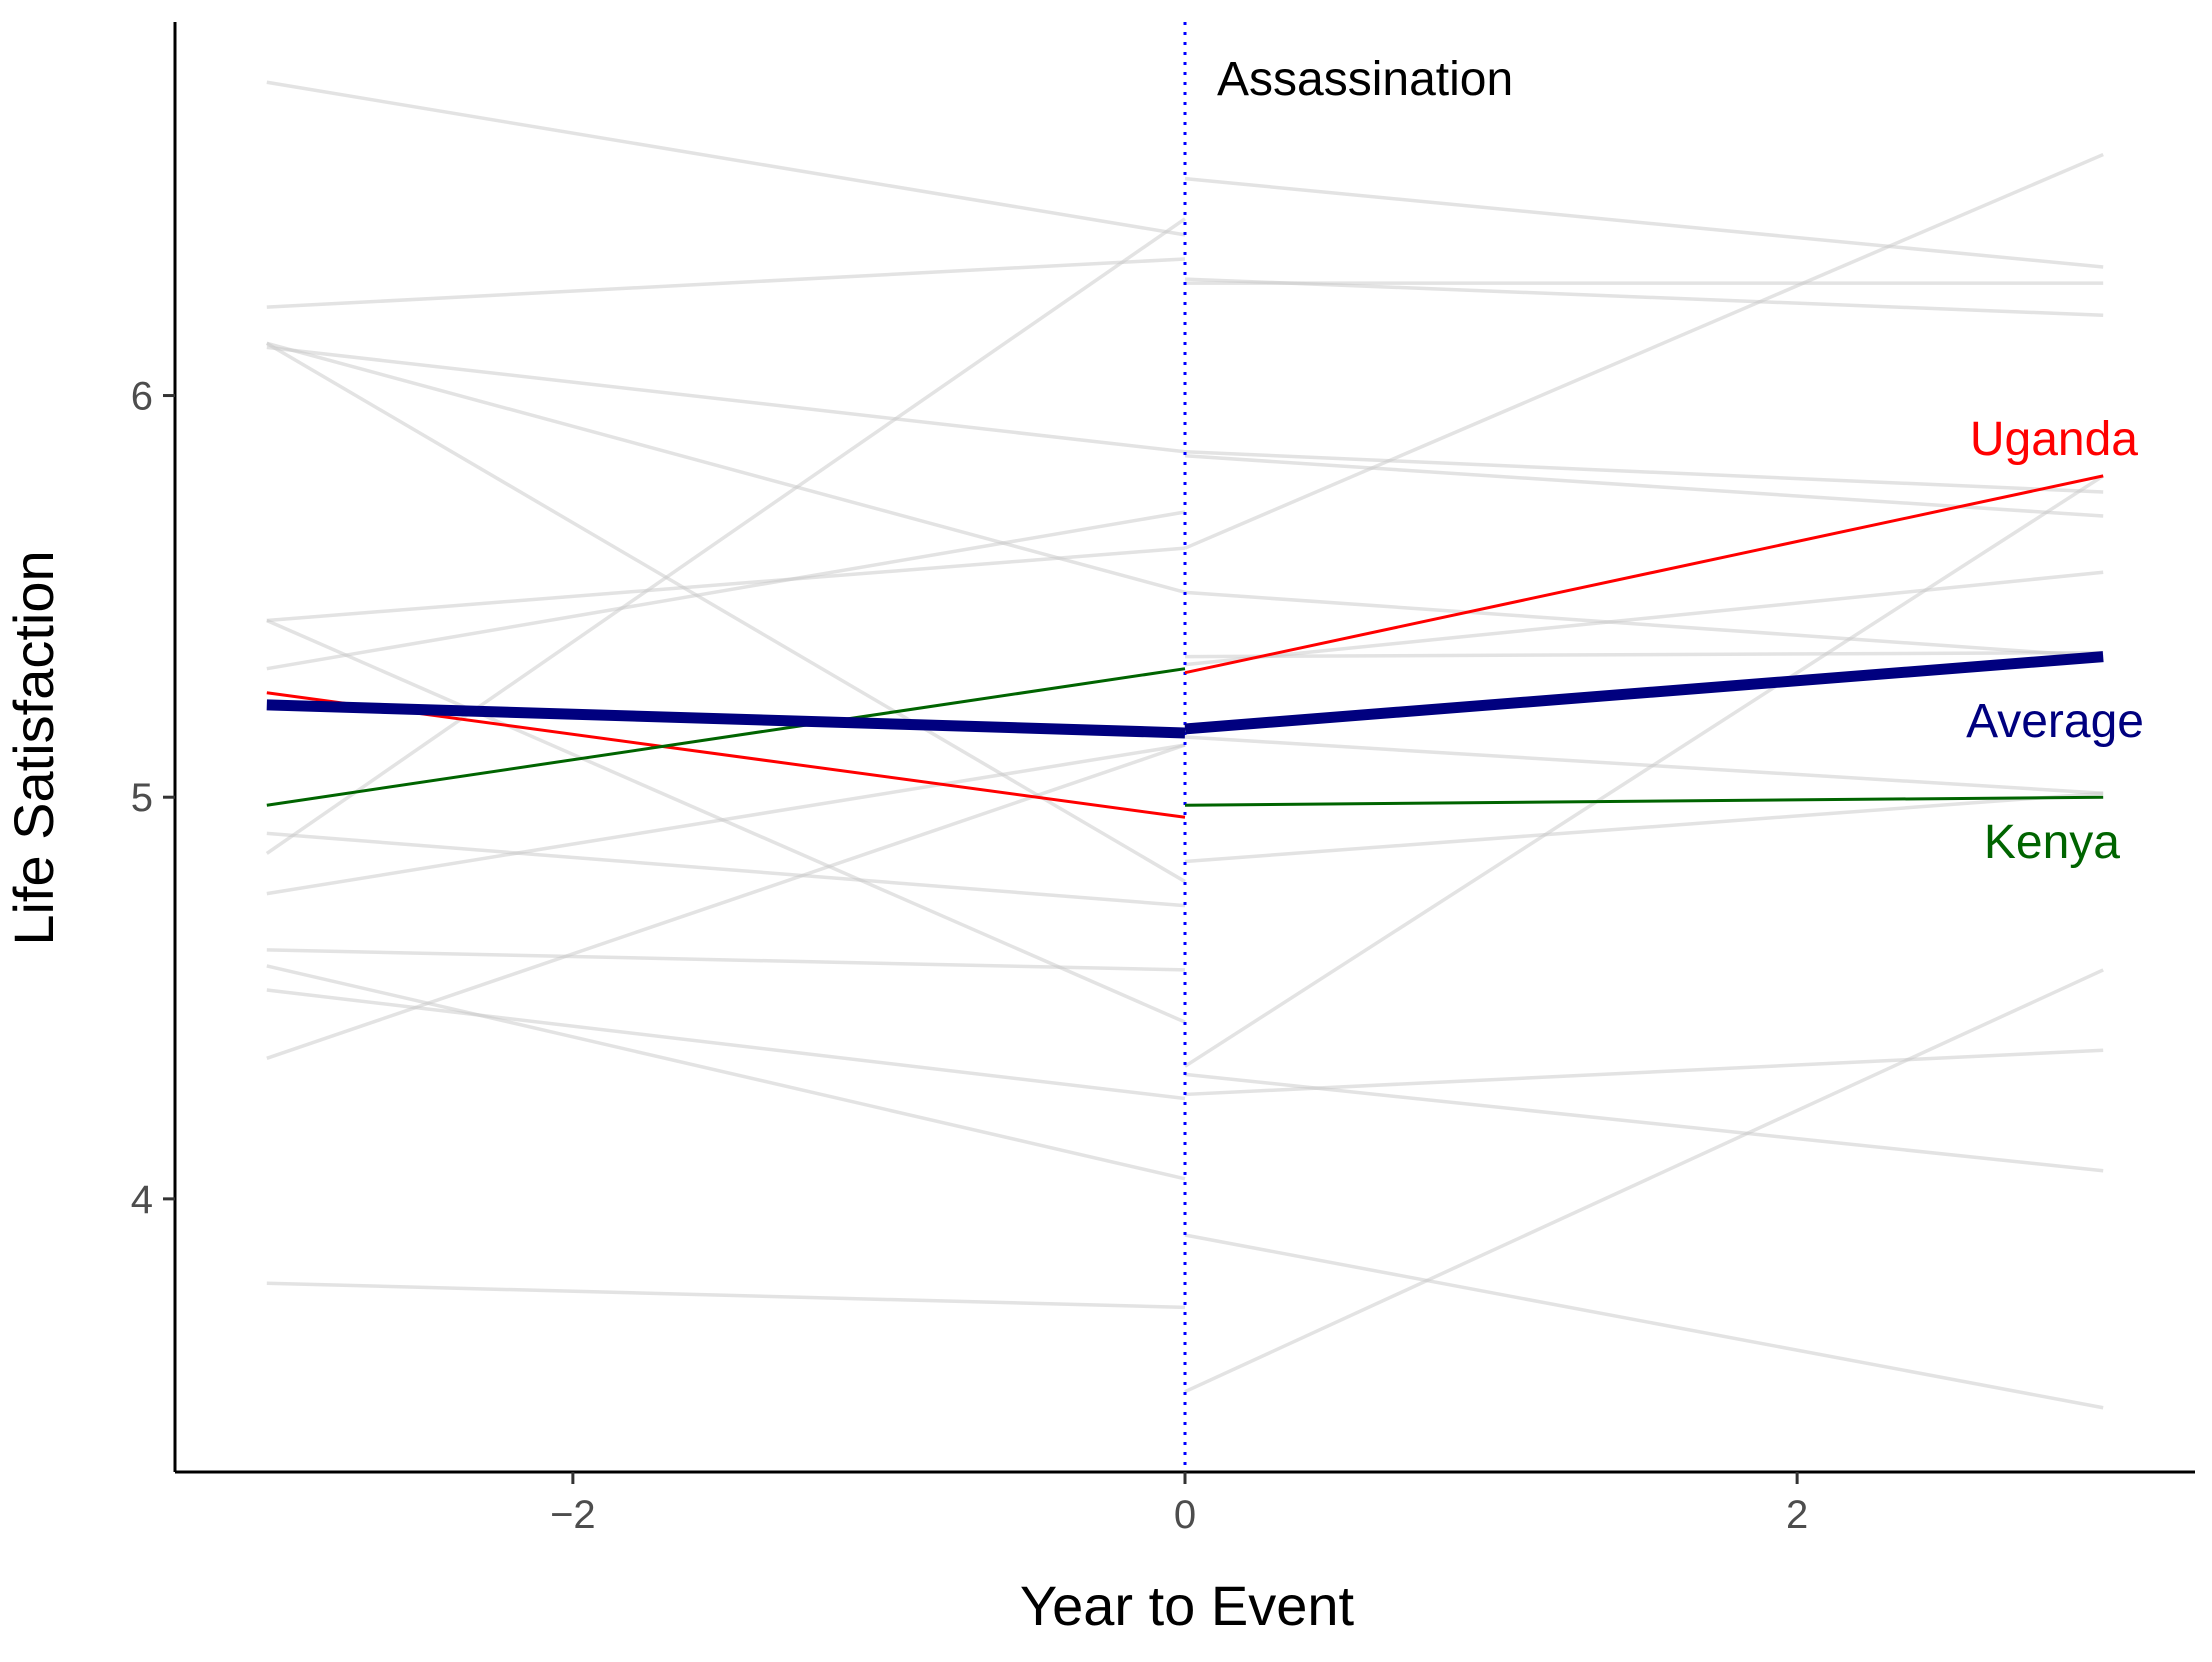 This screenshot has height=1662, width=2212. What do you see at coordinates (1644, 765) in the screenshot?
I see `background-line-10-post` at bounding box center [1644, 765].